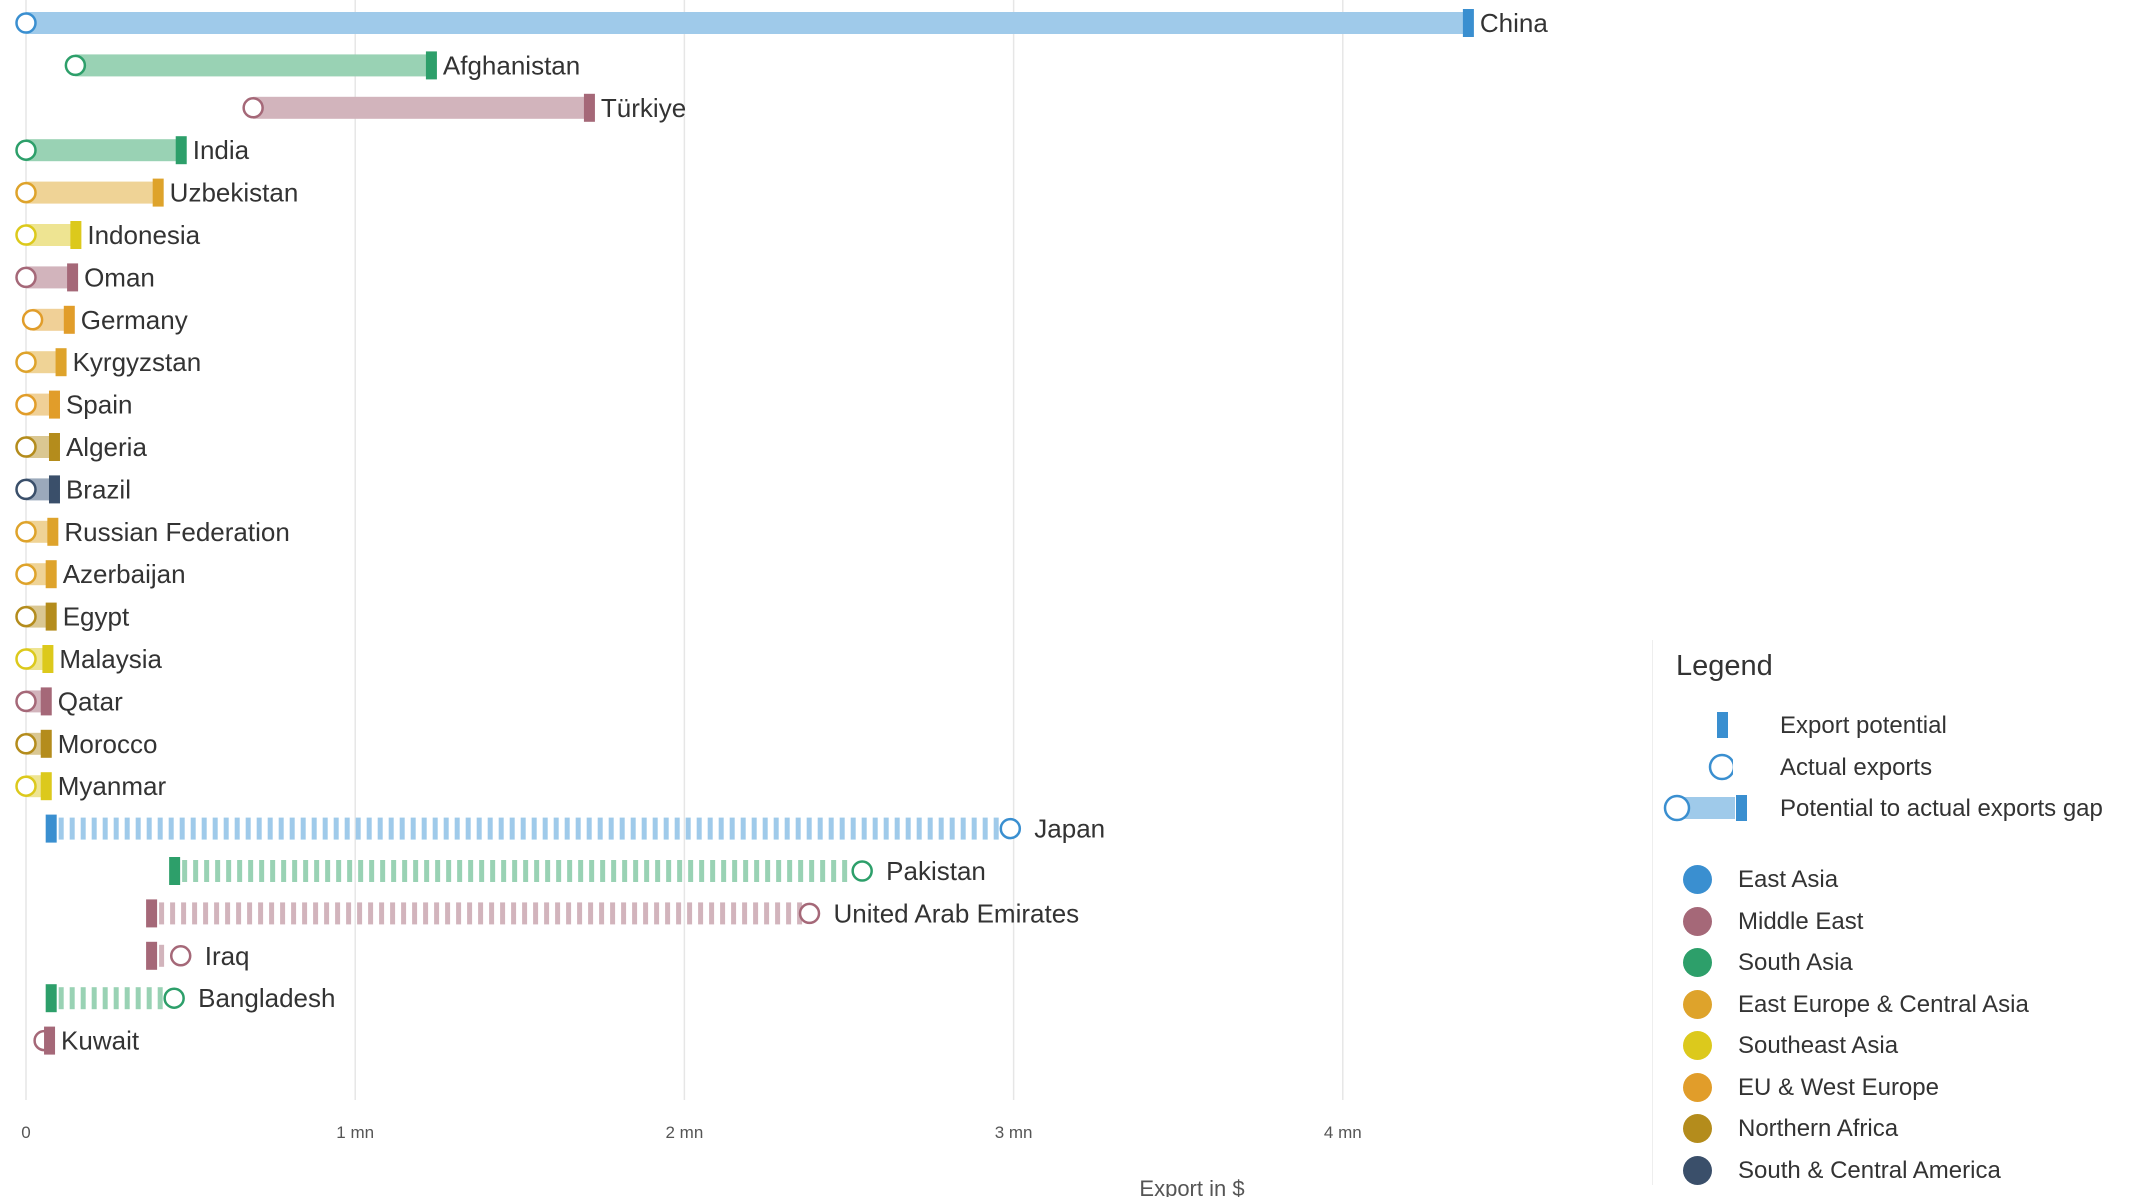 This screenshot has width=2131, height=1197. What do you see at coordinates (137, 362) in the screenshot?
I see `country-label: Kyrgyzstan` at bounding box center [137, 362].